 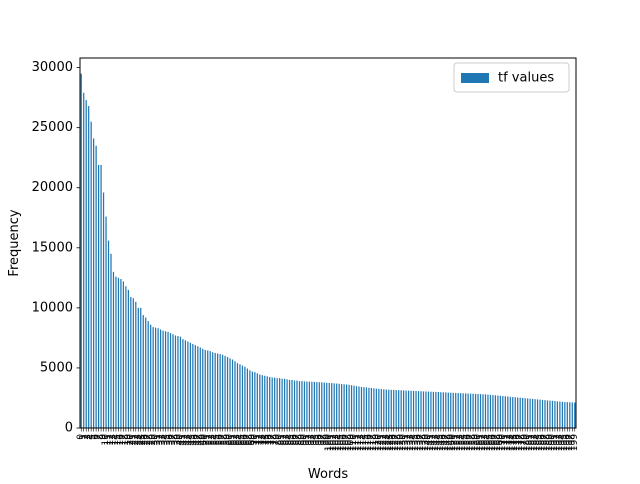 I want to click on x-tick-label: 149, so click(x=451, y=442).